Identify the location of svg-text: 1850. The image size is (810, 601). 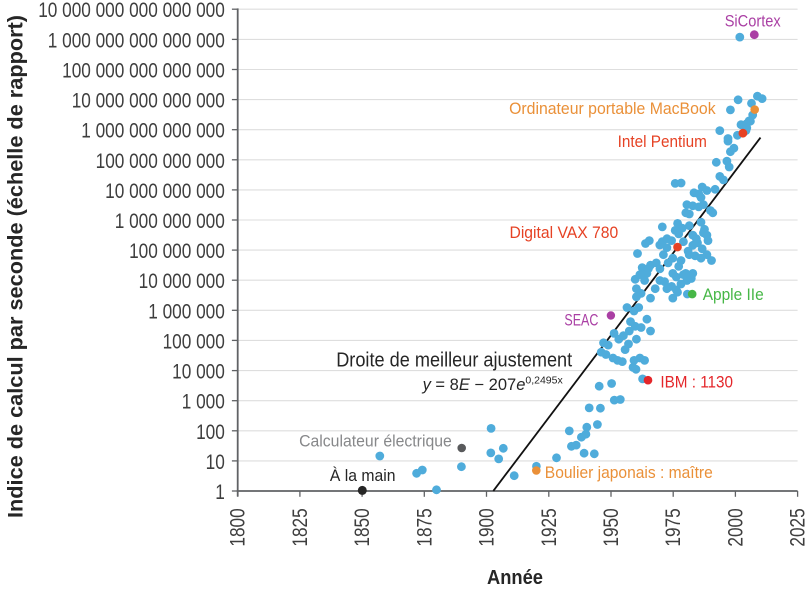
(363, 527).